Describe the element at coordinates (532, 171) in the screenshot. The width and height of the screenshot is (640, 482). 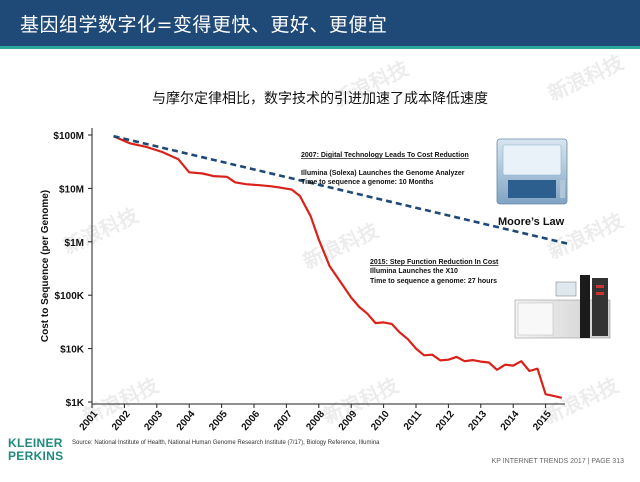
I see `genome-analyzer-image` at that location.